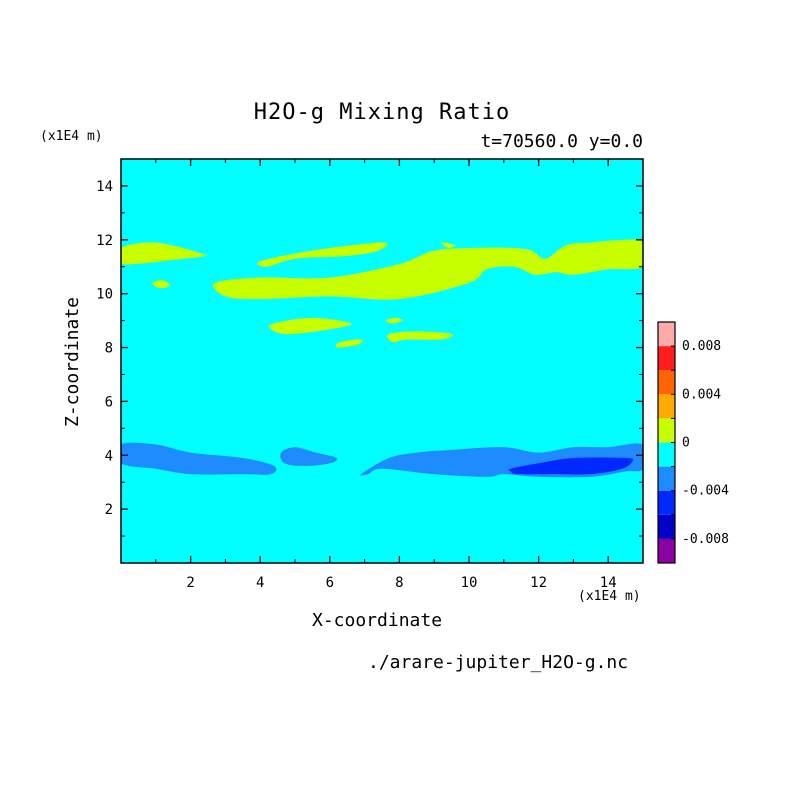 The width and height of the screenshot is (804, 804). I want to click on x-tick-label: 10, so click(469, 583).